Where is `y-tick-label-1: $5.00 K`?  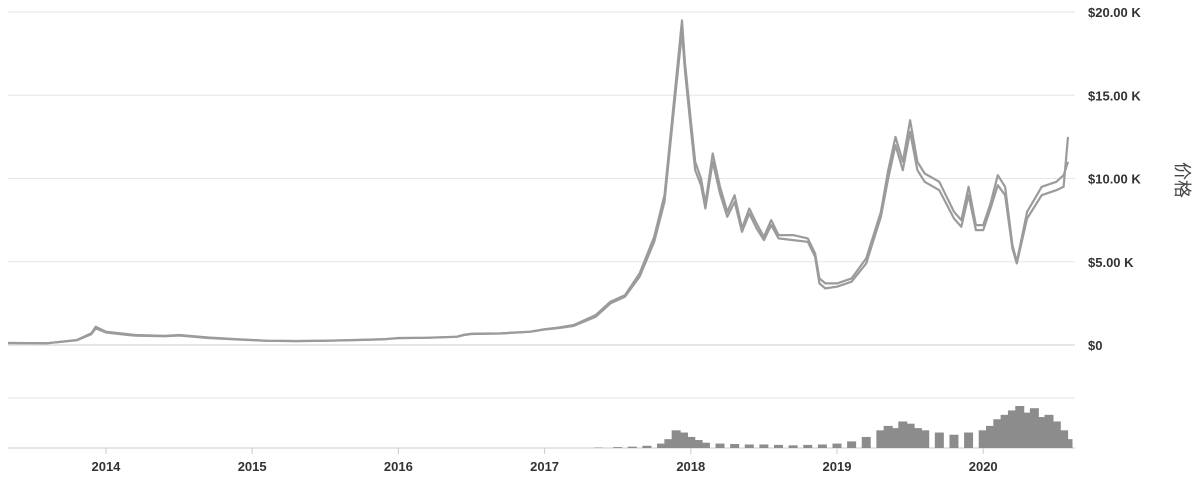
y-tick-label-1: $5.00 K is located at coordinates (1111, 262).